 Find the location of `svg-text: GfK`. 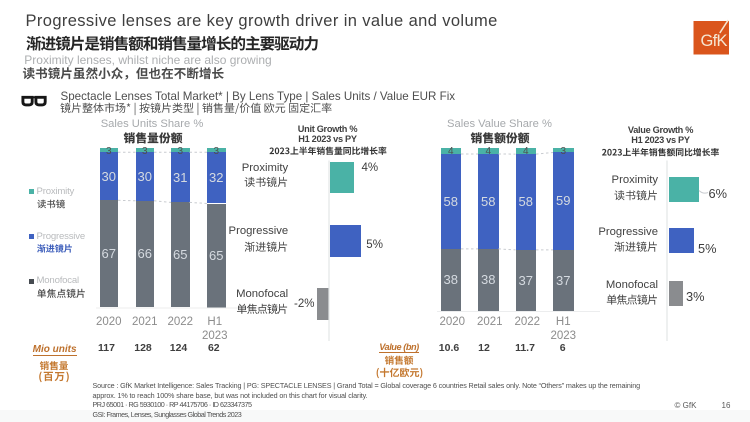

svg-text: GfK is located at coordinates (714, 41).